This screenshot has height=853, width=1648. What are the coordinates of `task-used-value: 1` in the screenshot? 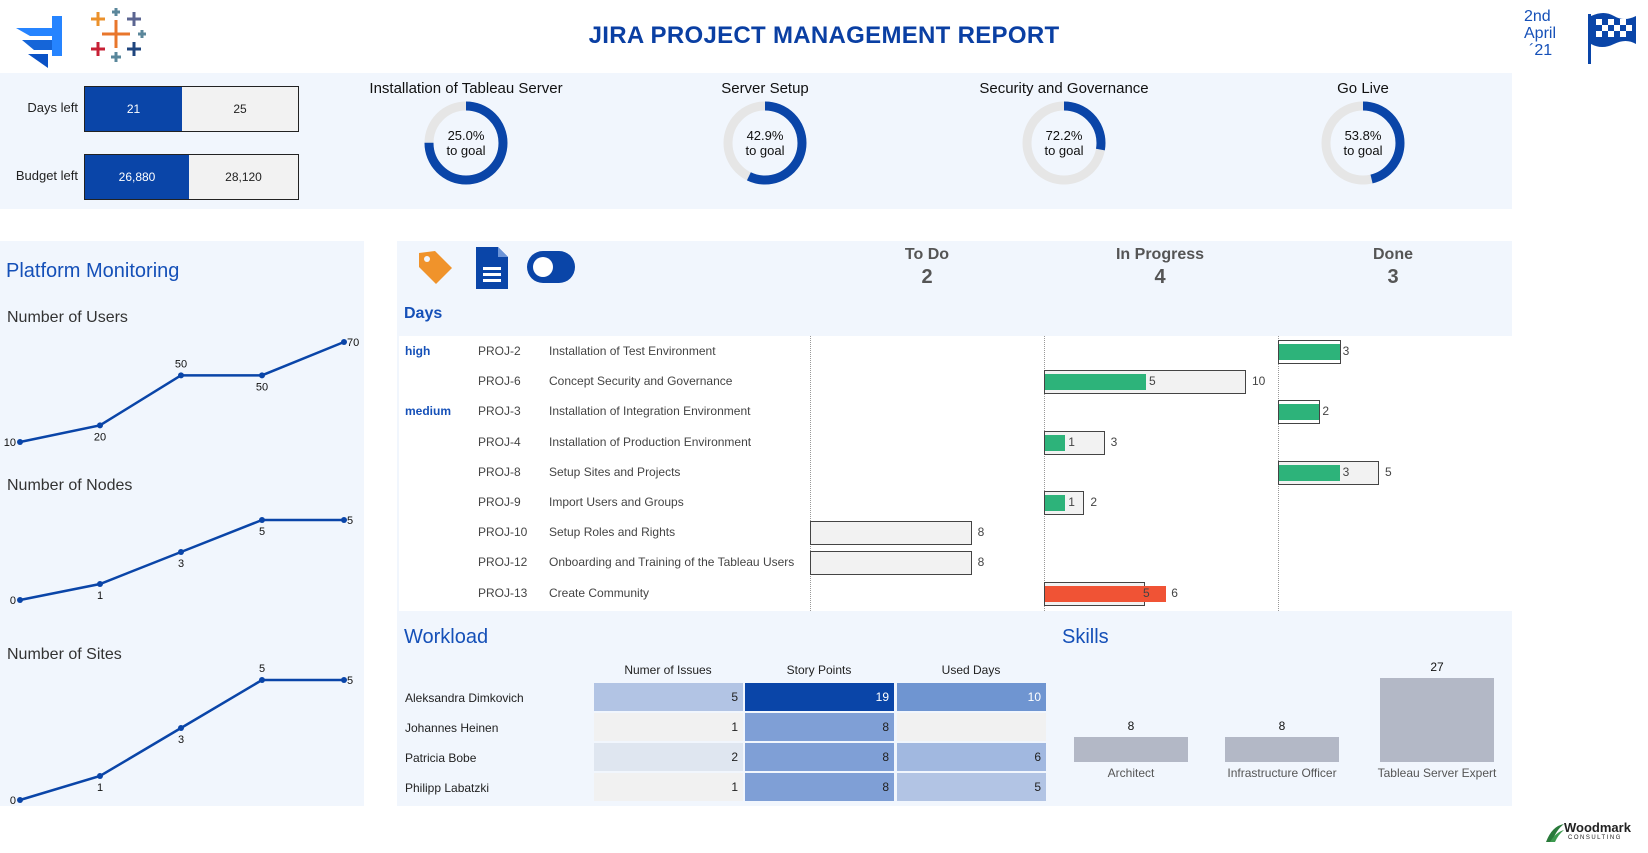 It's located at (1071, 441).